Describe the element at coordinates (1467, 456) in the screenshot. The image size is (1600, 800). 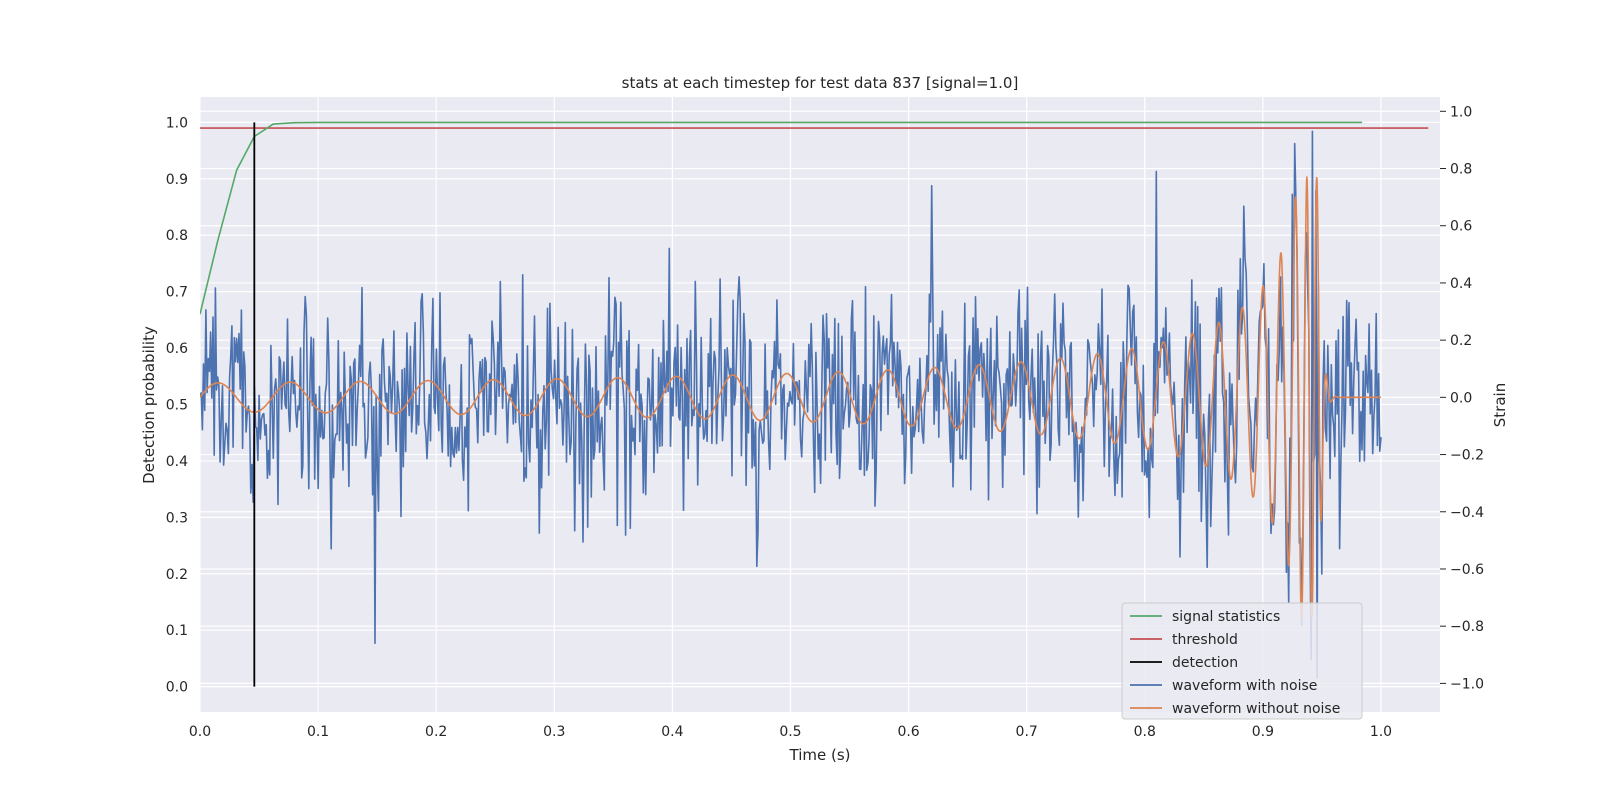
I see `y-right-tick-label: −0.2` at that location.